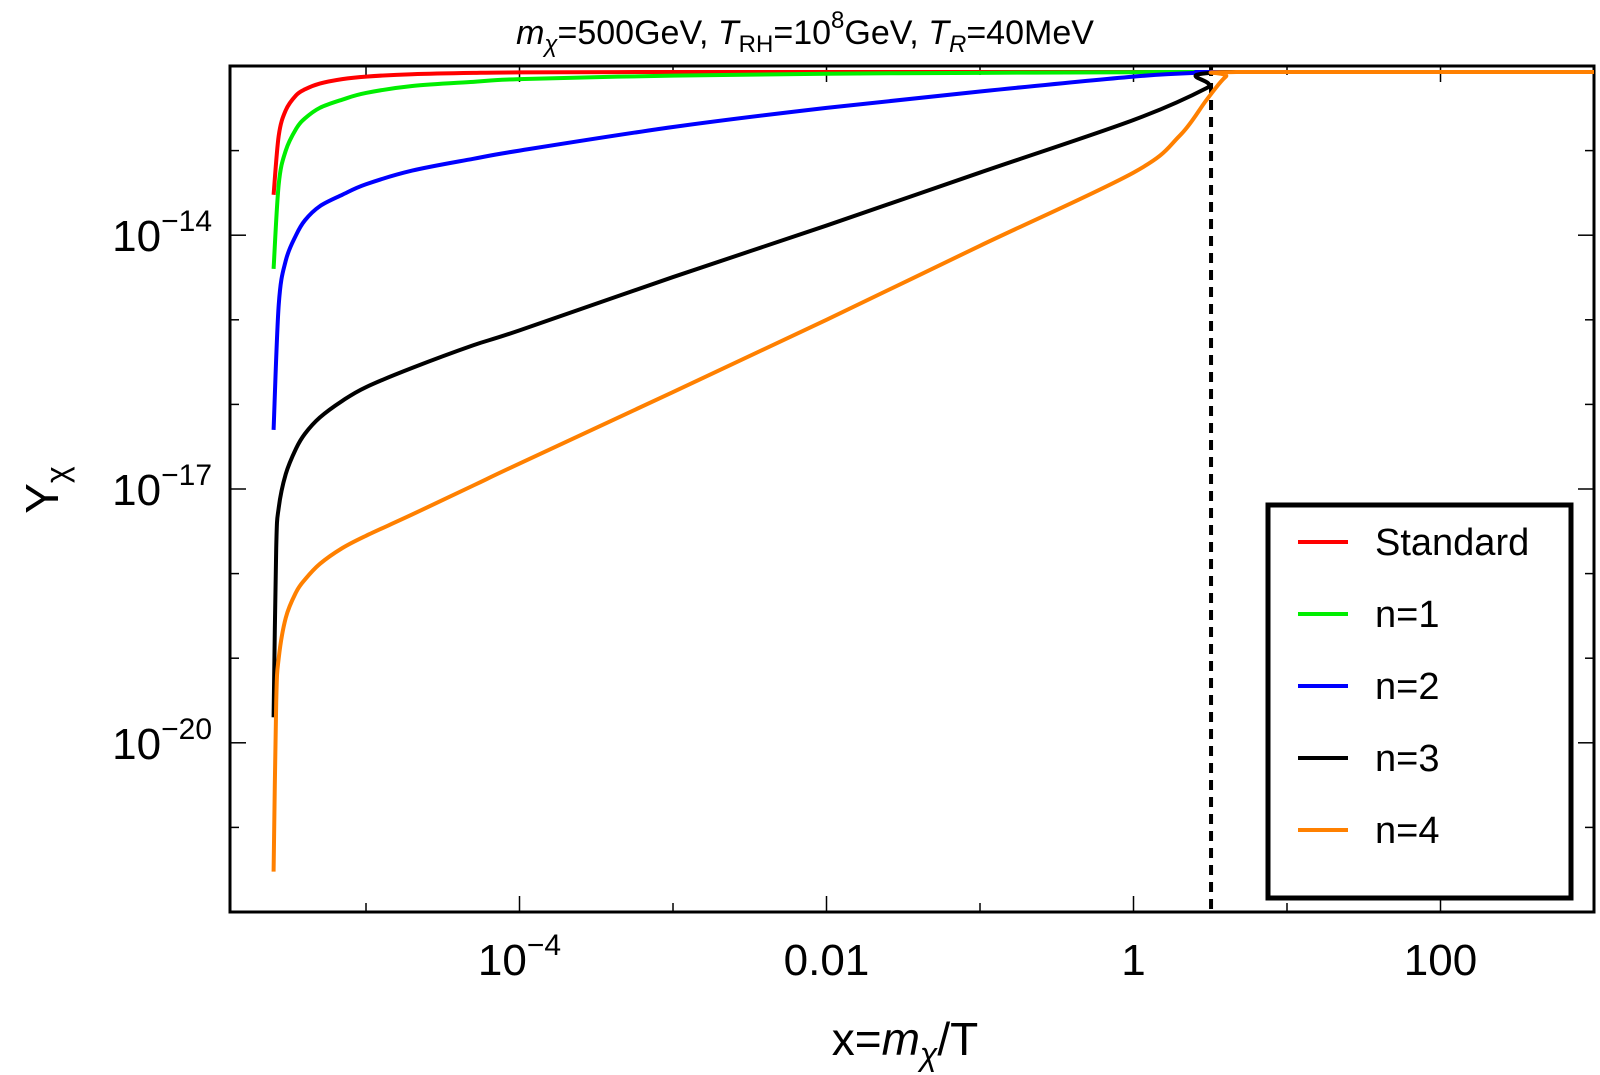  What do you see at coordinates (1452, 543) in the screenshot?
I see `legend-label-standard: Standard` at bounding box center [1452, 543].